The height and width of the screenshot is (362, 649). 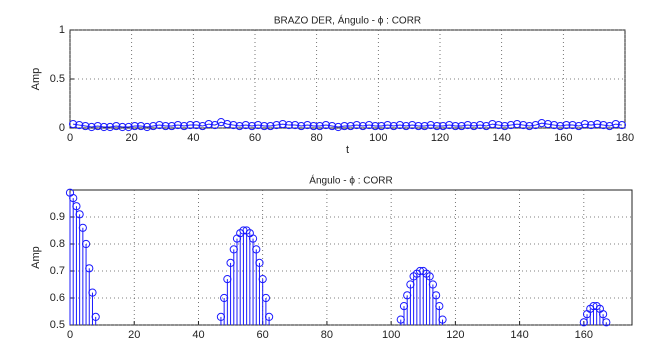 I want to click on x-tick-label: 180, so click(x=625, y=138).